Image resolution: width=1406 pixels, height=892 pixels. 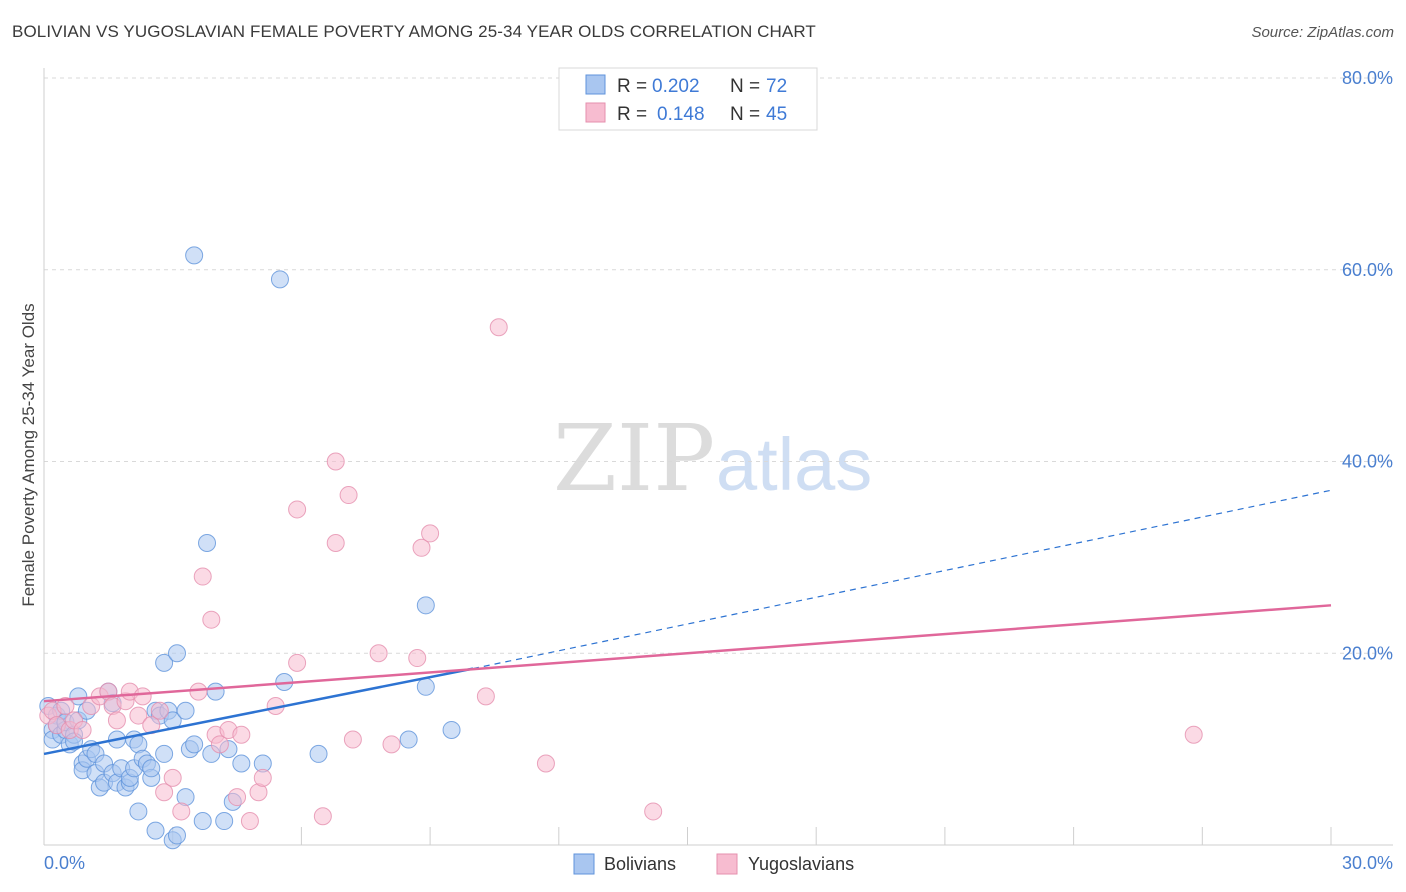 I want to click on legend-n-label-1: N =, so click(x=745, y=86).